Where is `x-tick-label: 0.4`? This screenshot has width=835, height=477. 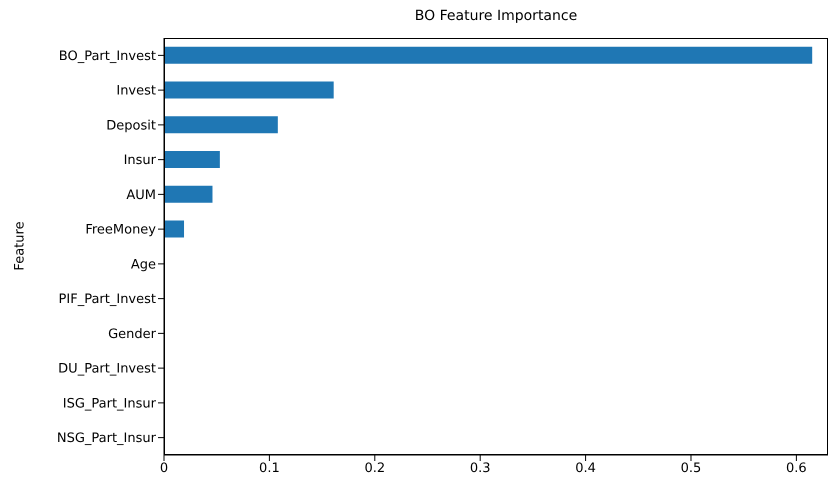
x-tick-label: 0.4 is located at coordinates (585, 468).